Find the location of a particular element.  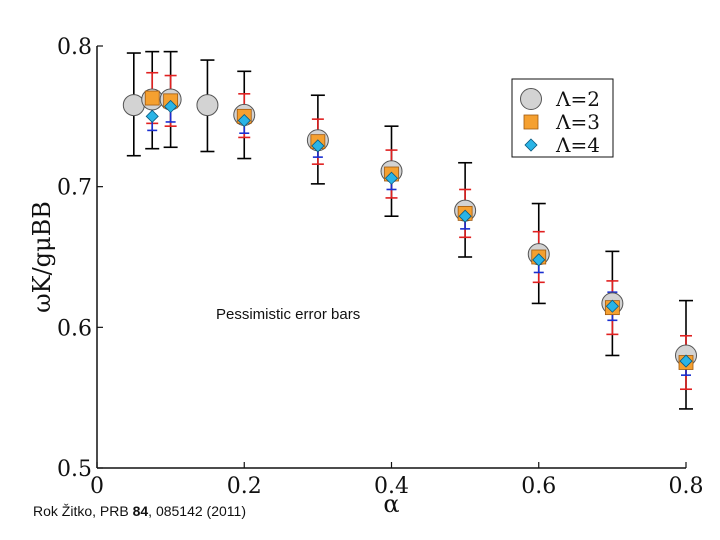

x-tick-label: 0.4 is located at coordinates (391, 486).